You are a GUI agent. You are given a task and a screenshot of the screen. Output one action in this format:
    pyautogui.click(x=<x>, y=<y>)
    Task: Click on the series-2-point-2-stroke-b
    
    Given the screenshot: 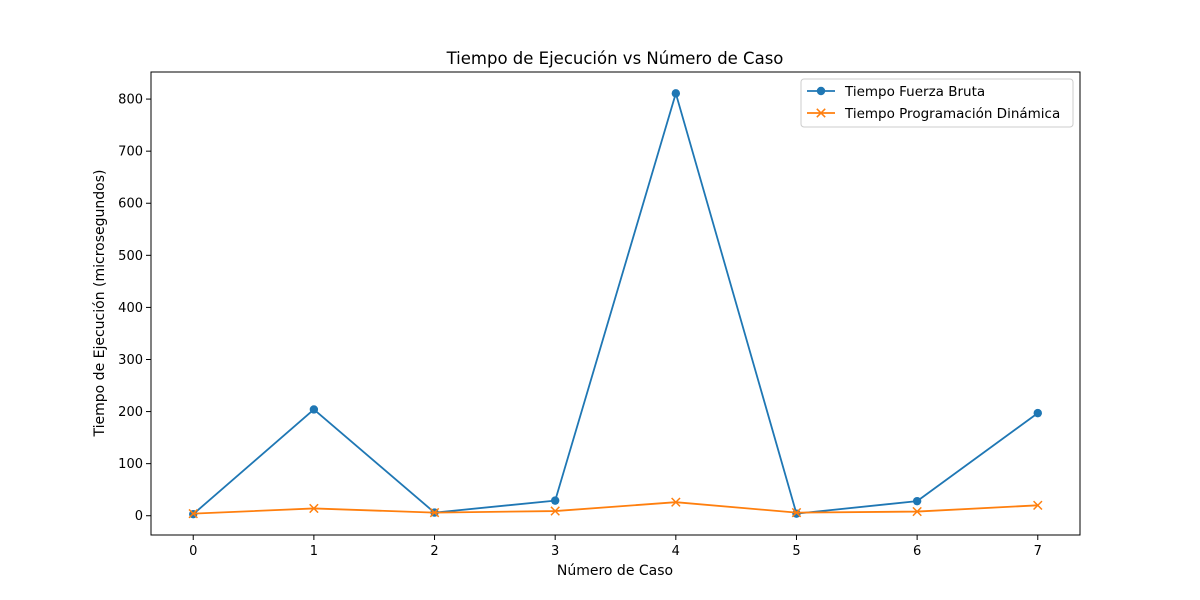 What is the action you would take?
    pyautogui.click(x=434, y=512)
    